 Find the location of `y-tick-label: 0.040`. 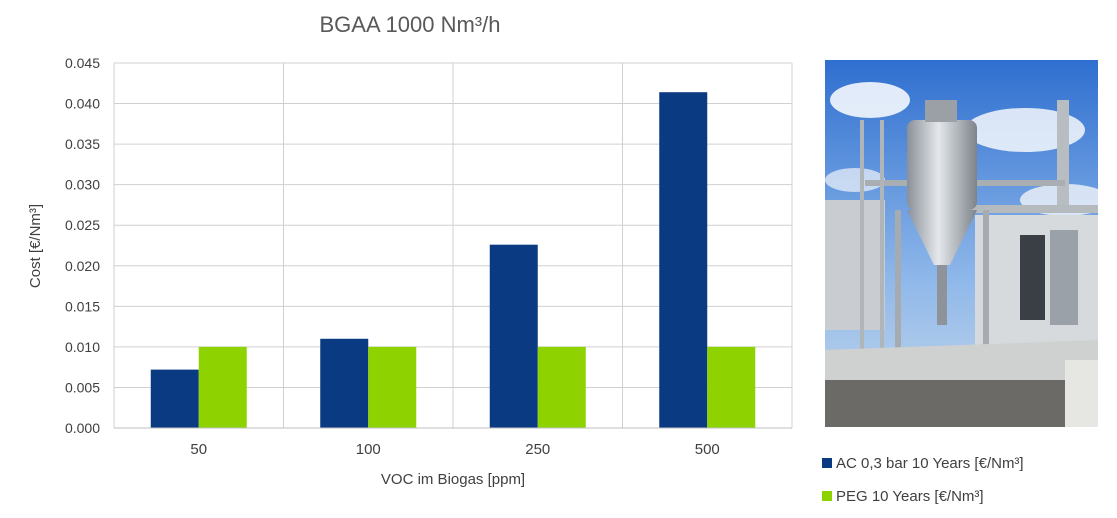

y-tick-label: 0.040 is located at coordinates (82, 104).